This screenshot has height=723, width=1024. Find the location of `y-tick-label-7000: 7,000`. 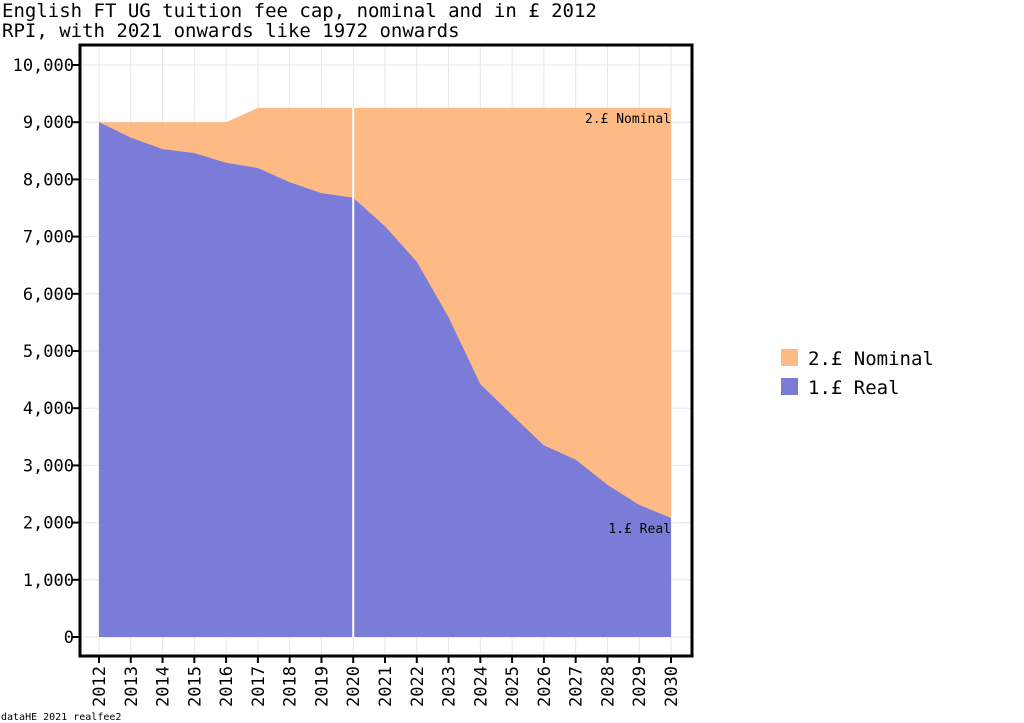

y-tick-label-7000: 7,000 is located at coordinates (48, 238).